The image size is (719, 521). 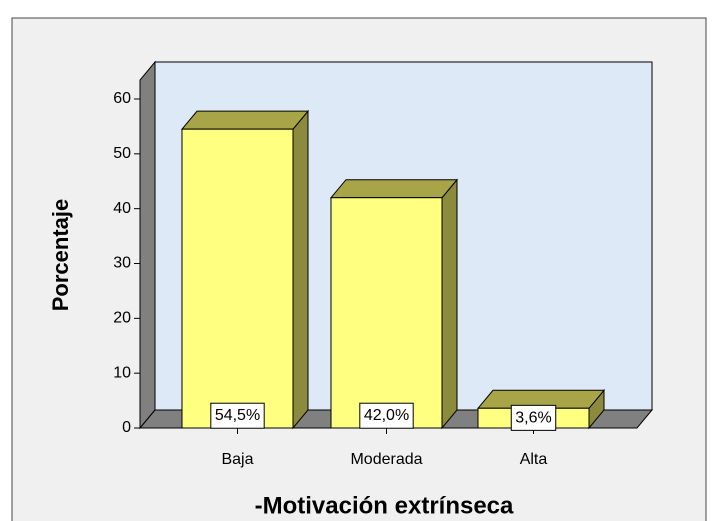 I want to click on y-tick-label: 40, so click(x=122, y=208).